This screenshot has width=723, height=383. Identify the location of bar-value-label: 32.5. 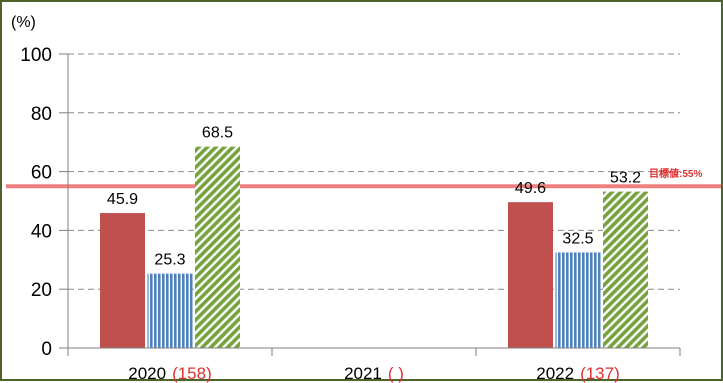
(577, 238).